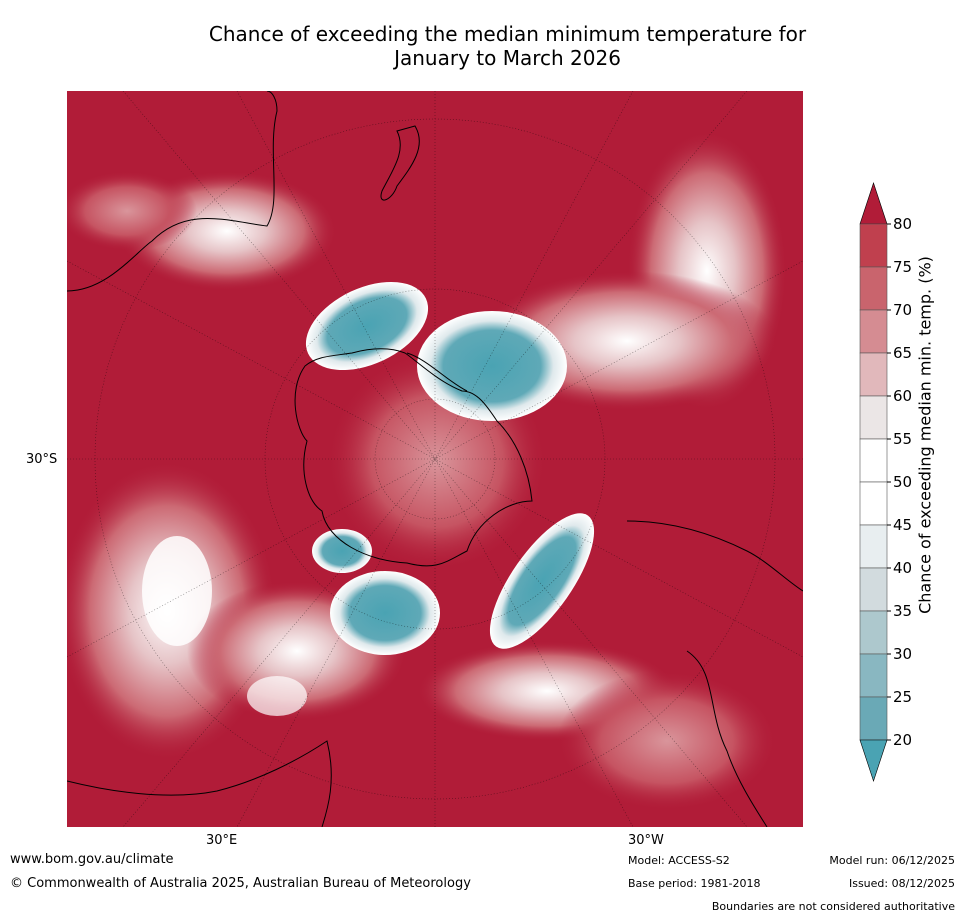 This screenshot has width=965, height=919. Describe the element at coordinates (902, 697) in the screenshot. I see `colorbar-tick-label: 25` at that location.